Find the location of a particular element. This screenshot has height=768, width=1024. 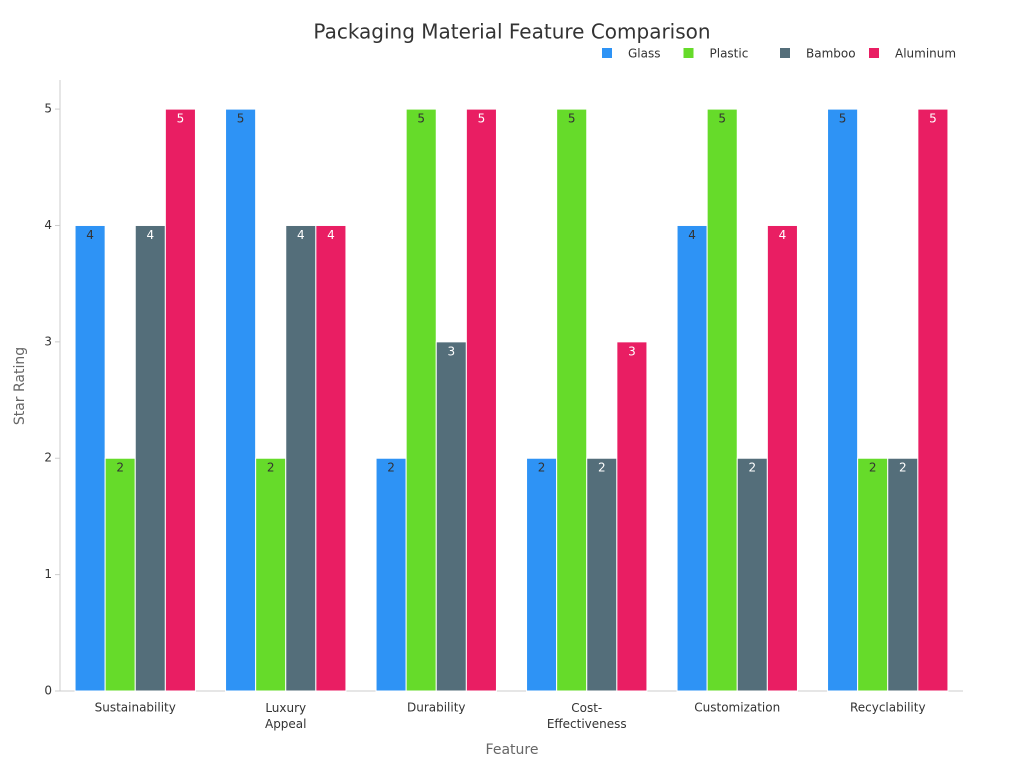

y-tick-label: 0 is located at coordinates (48, 691).